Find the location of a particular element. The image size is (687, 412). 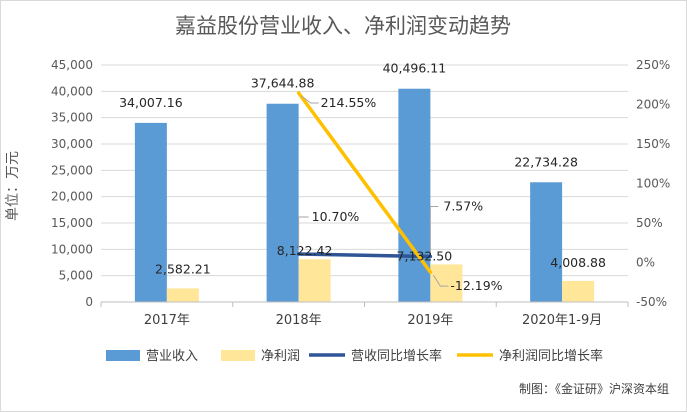

bar-data-label: 22,734.28 is located at coordinates (546, 161).